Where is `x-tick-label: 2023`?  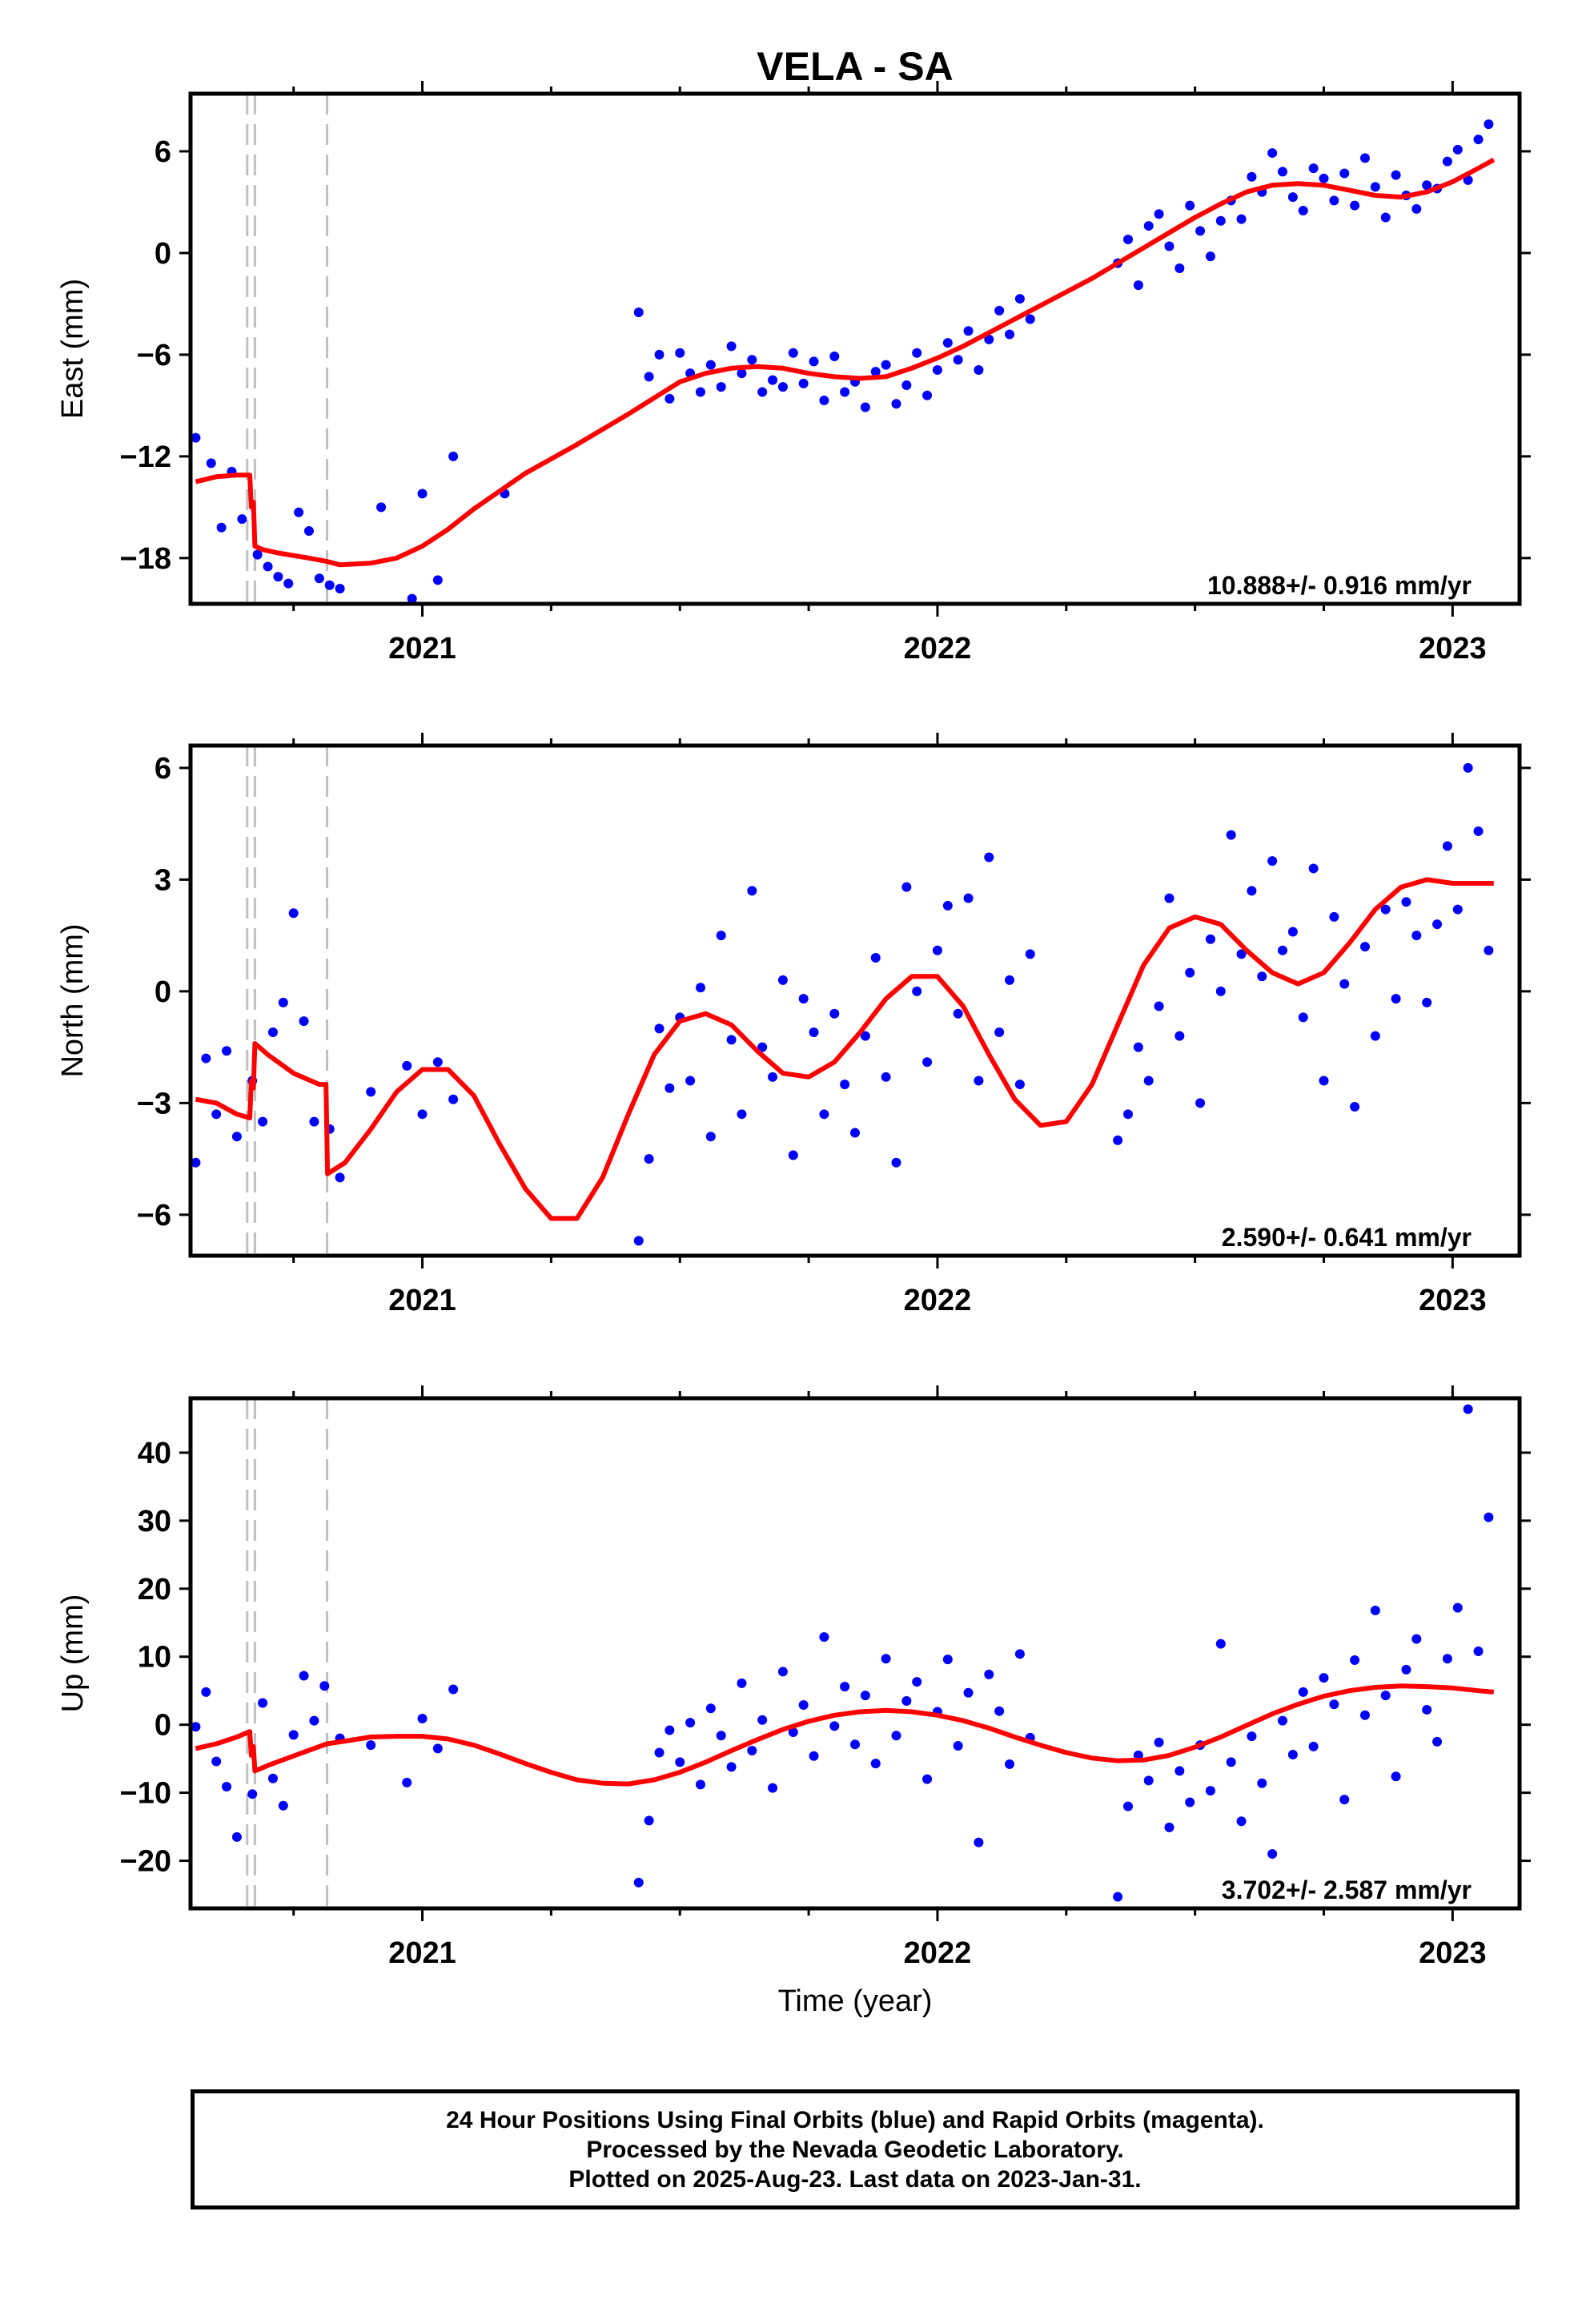
x-tick-label: 2023 is located at coordinates (1453, 1953).